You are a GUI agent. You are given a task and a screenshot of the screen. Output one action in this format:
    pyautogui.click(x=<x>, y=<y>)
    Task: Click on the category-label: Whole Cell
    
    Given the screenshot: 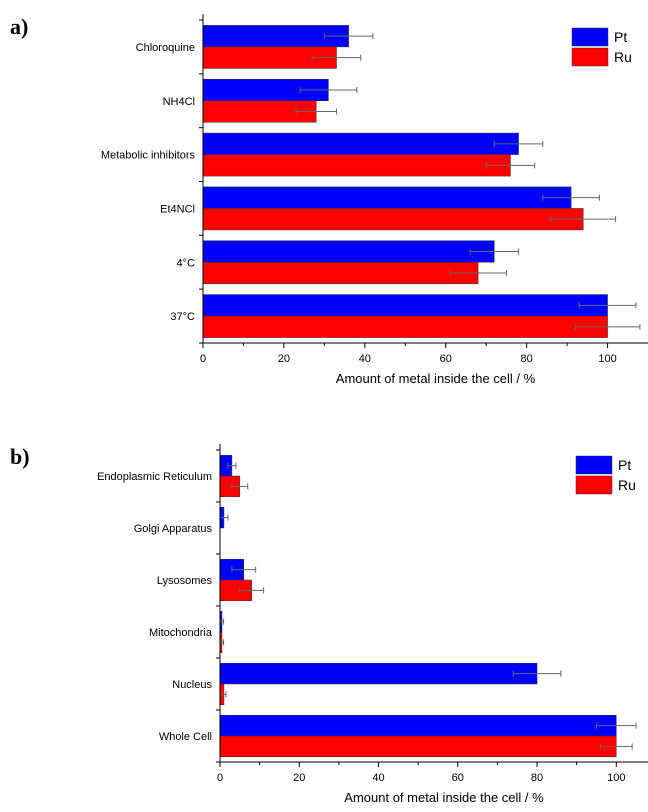 What is the action you would take?
    pyautogui.click(x=185, y=737)
    